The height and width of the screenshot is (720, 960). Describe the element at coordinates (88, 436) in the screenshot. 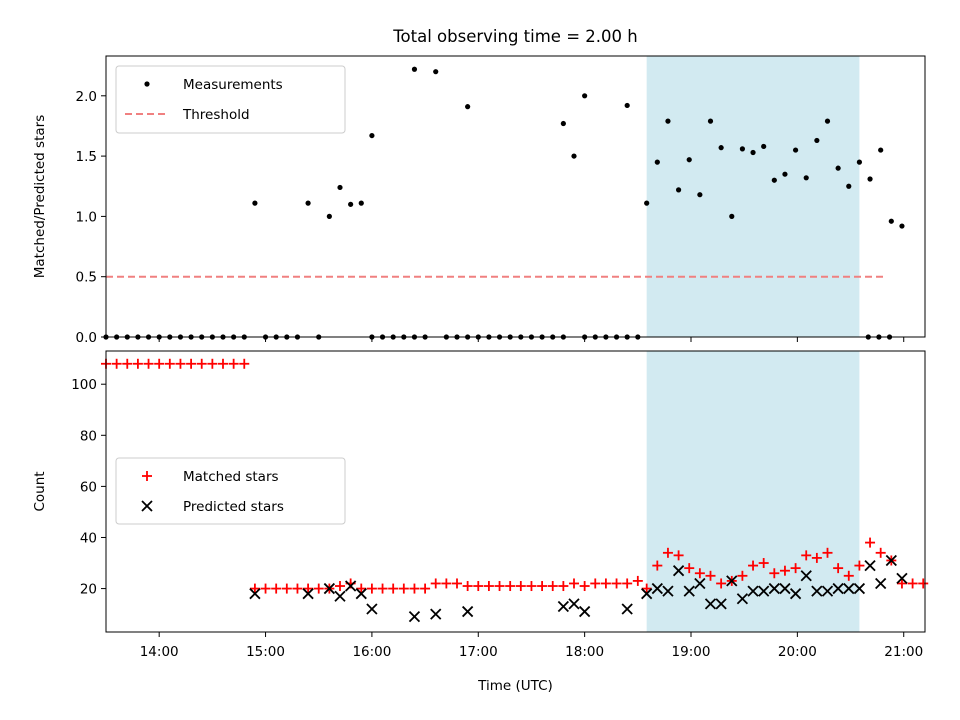

I see `y-tick-label: 80` at that location.